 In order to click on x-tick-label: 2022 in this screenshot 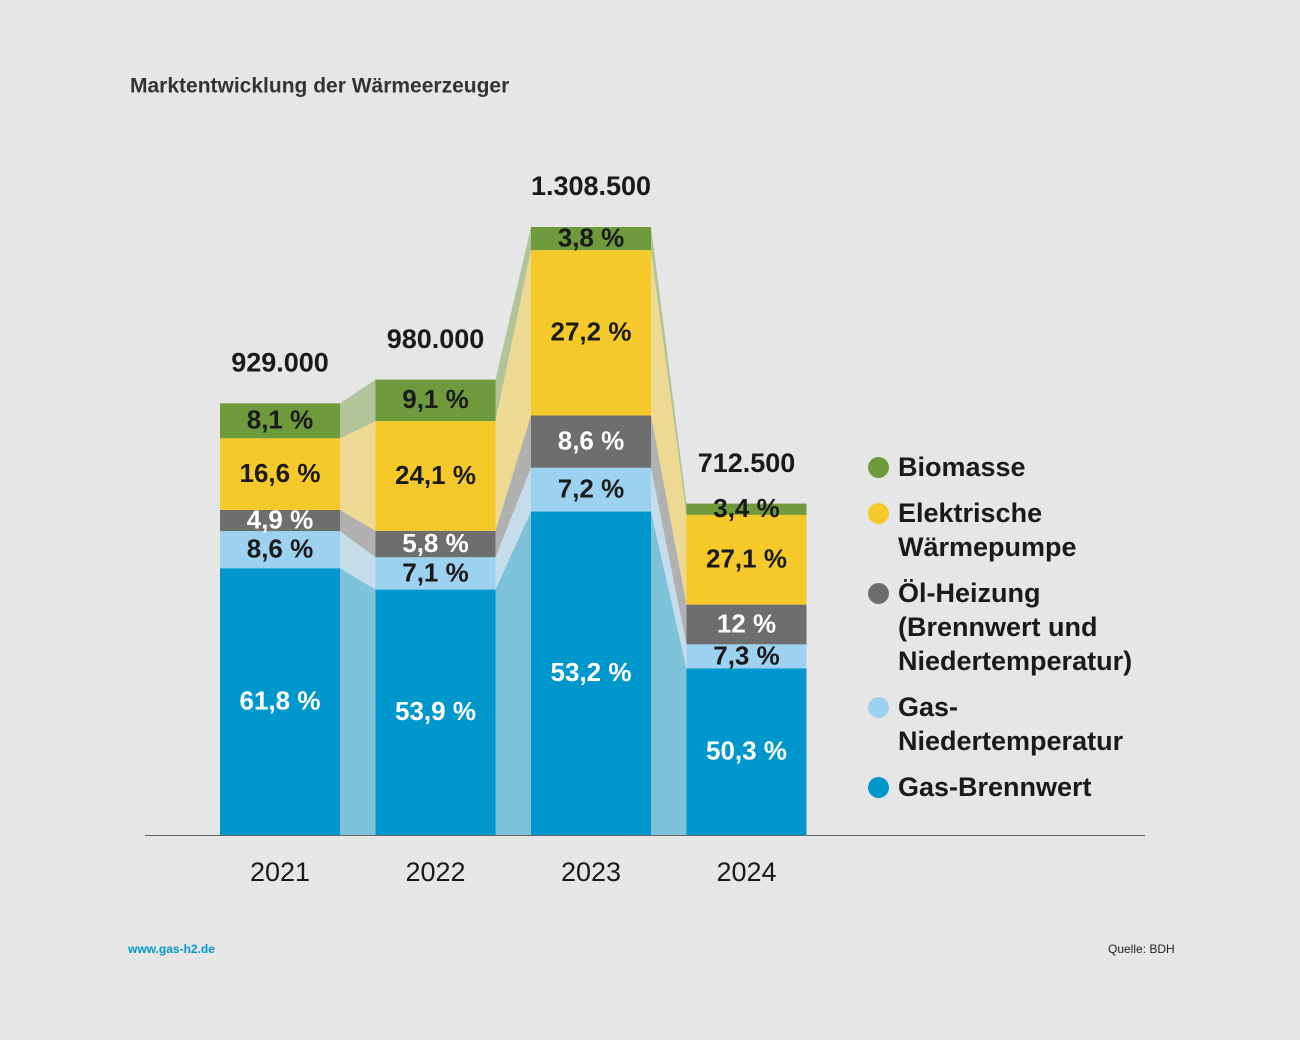, I will do `click(435, 872)`.